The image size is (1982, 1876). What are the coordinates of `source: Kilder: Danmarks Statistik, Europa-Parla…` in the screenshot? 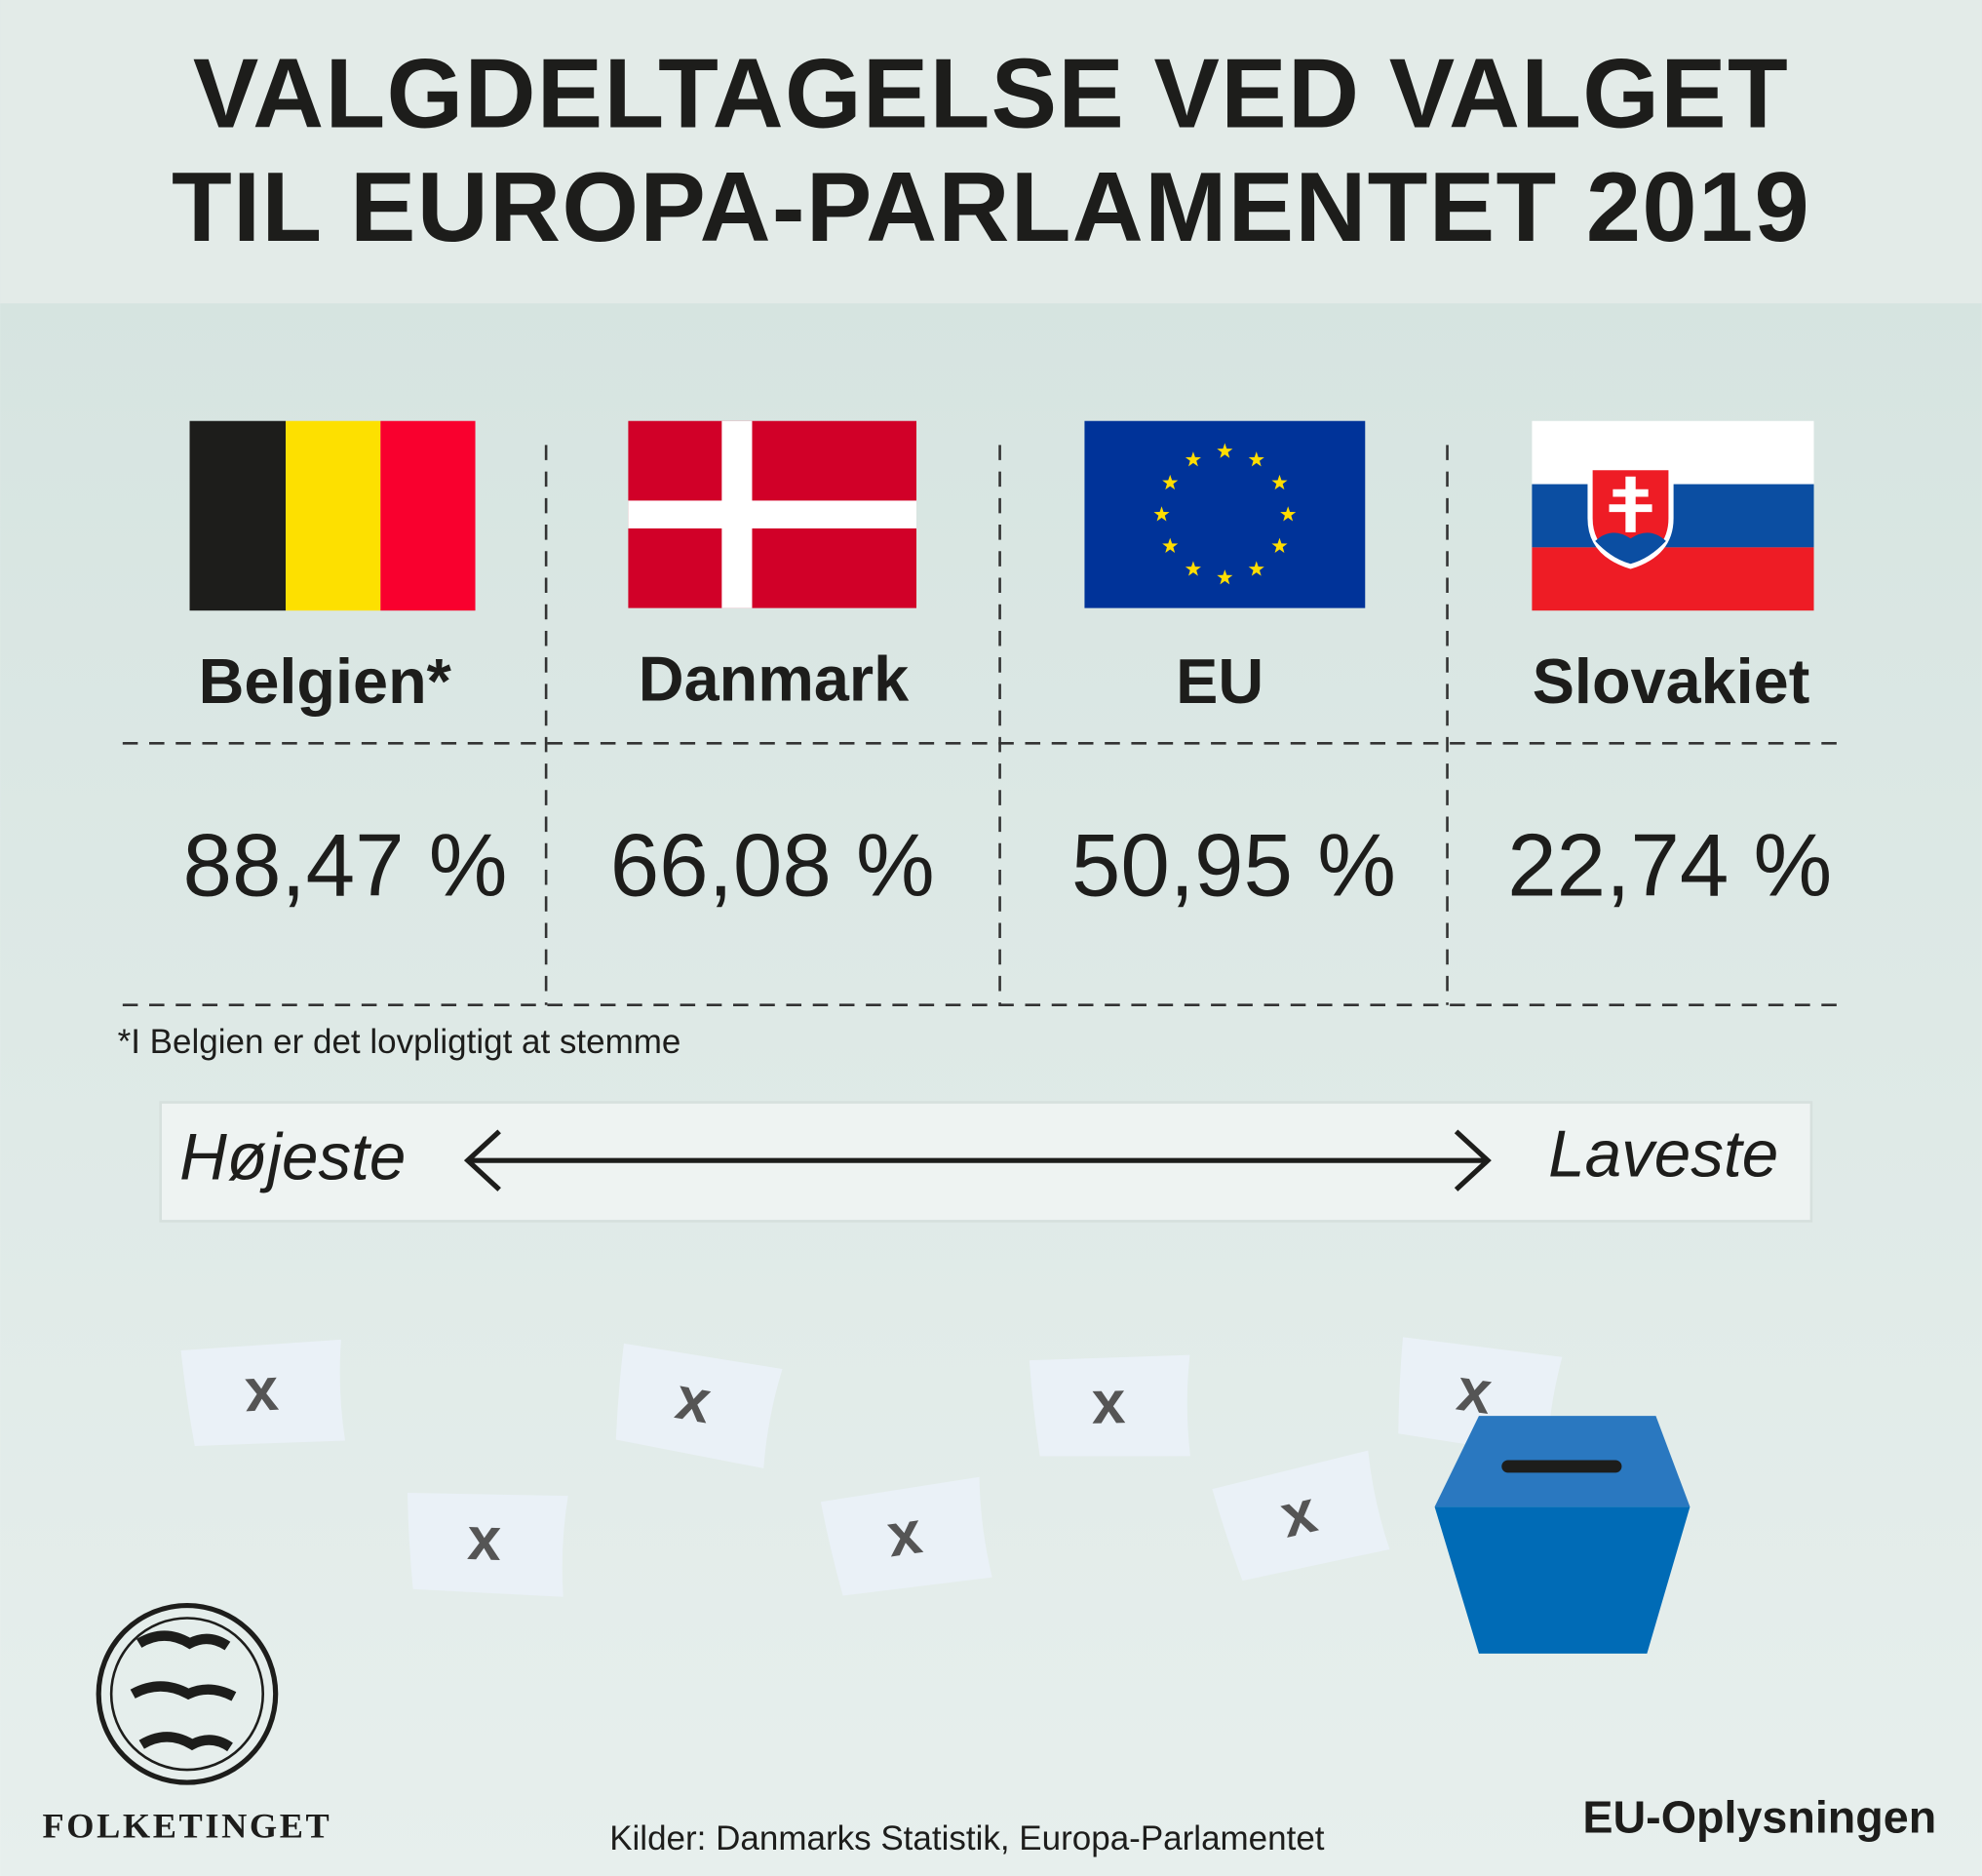 It's located at (967, 1838).